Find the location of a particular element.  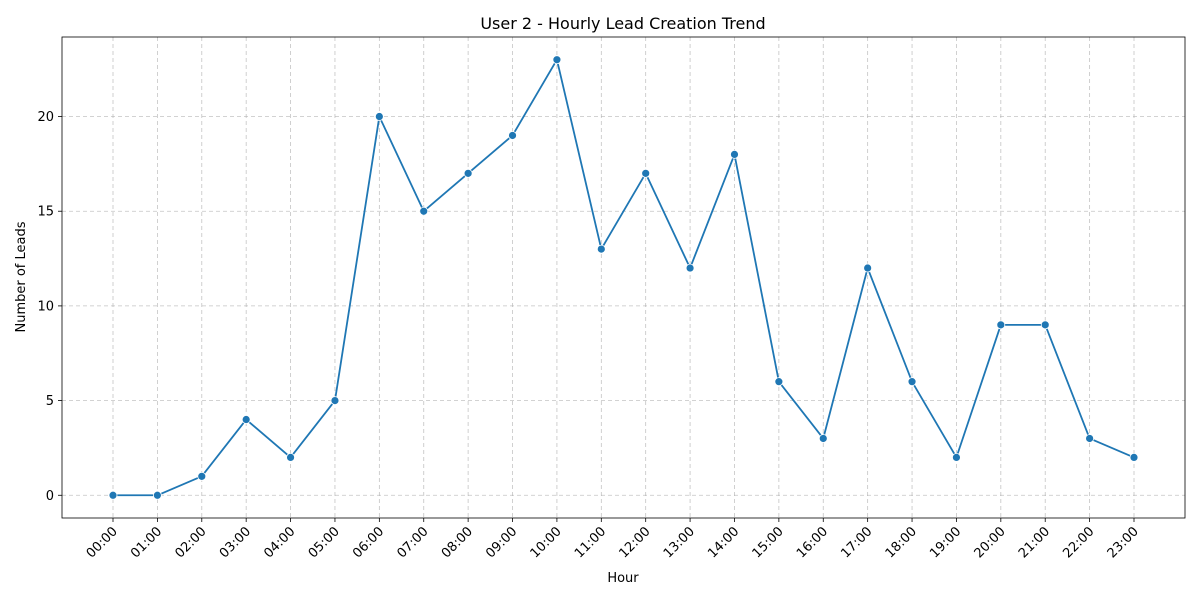

x-tick-label: 10:00 is located at coordinates (546, 542).